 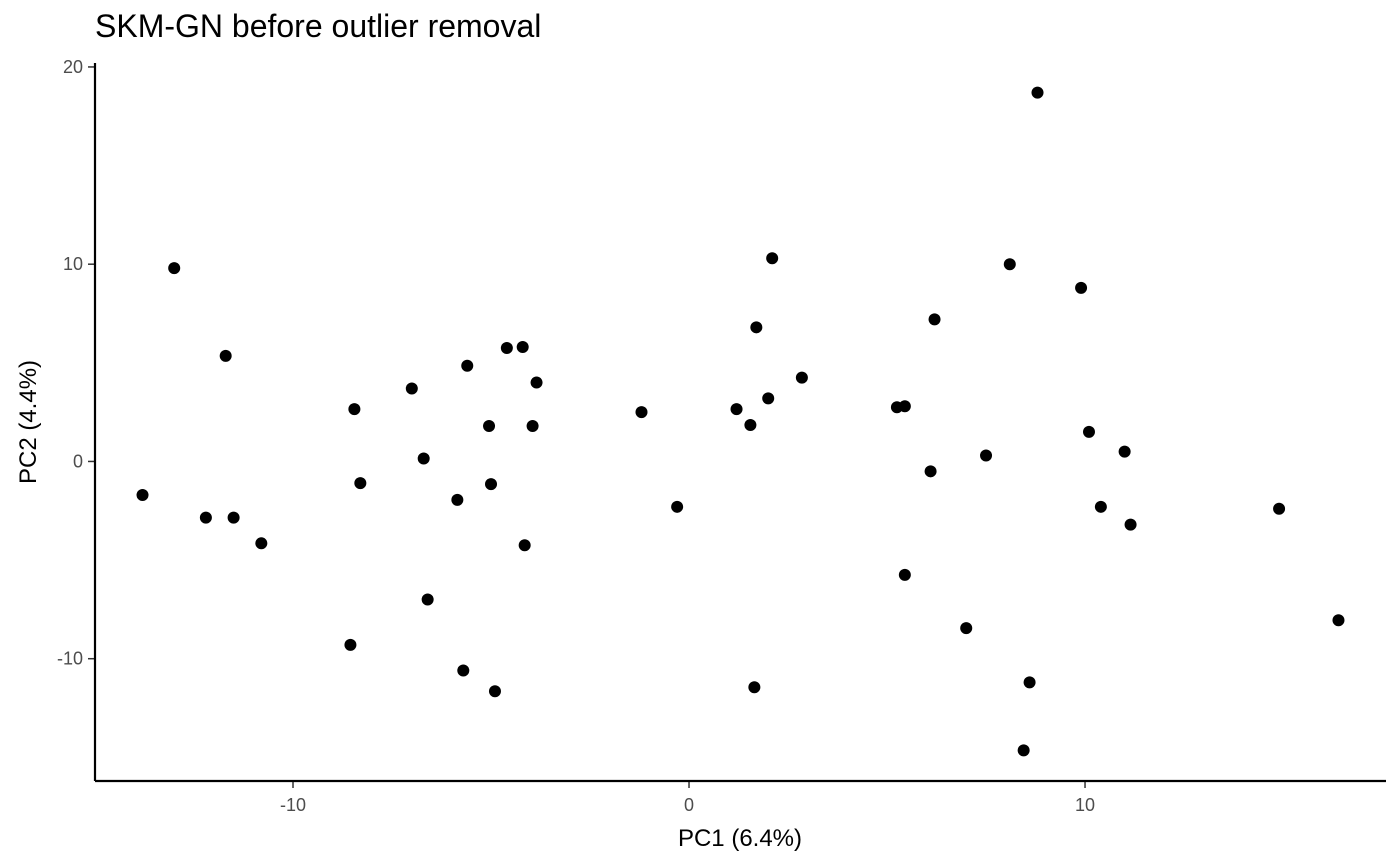 I want to click on x-axis-title: PC1 (6.4%), so click(x=740, y=838).